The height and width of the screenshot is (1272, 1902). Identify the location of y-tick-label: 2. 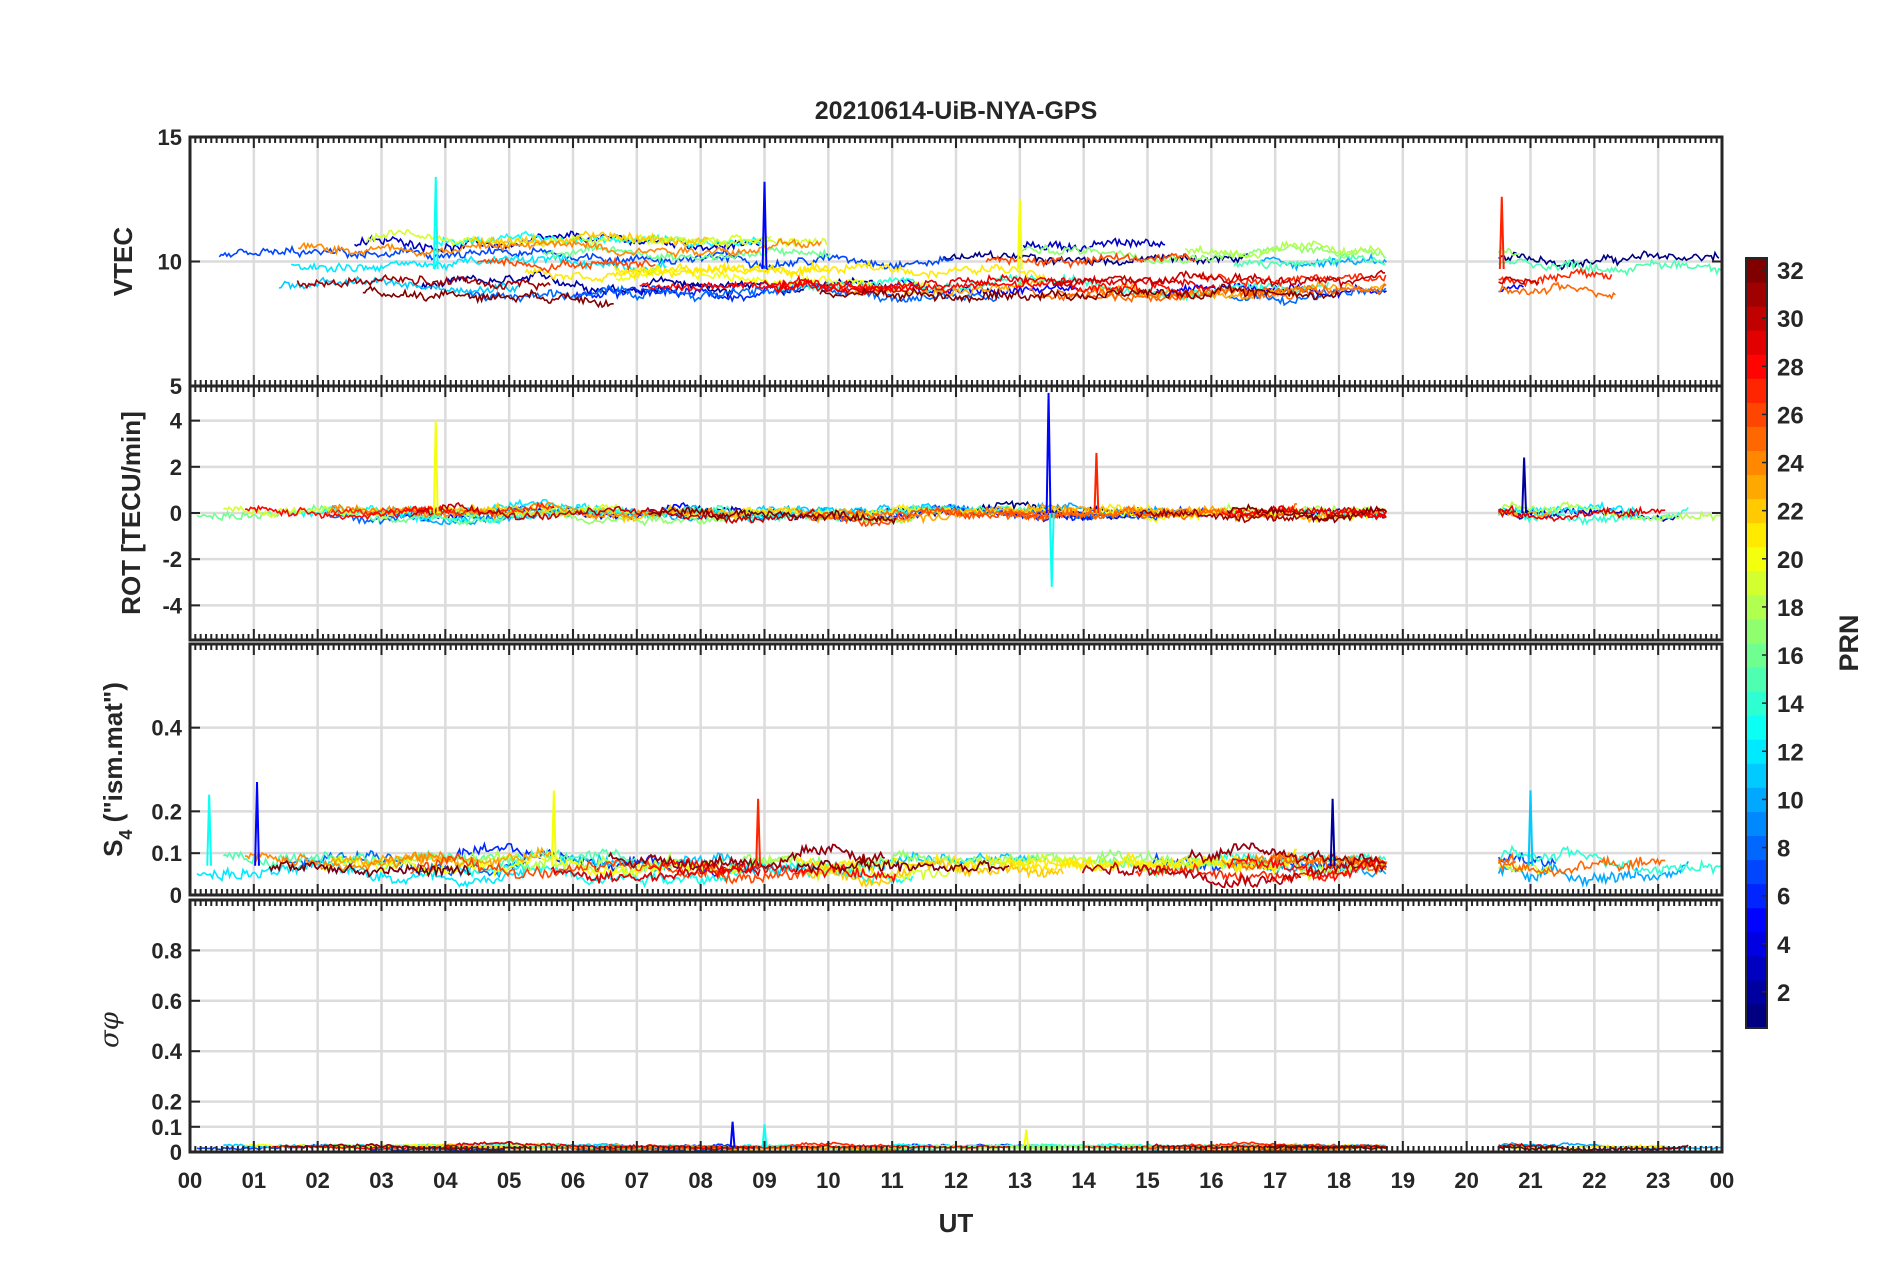
(176, 467).